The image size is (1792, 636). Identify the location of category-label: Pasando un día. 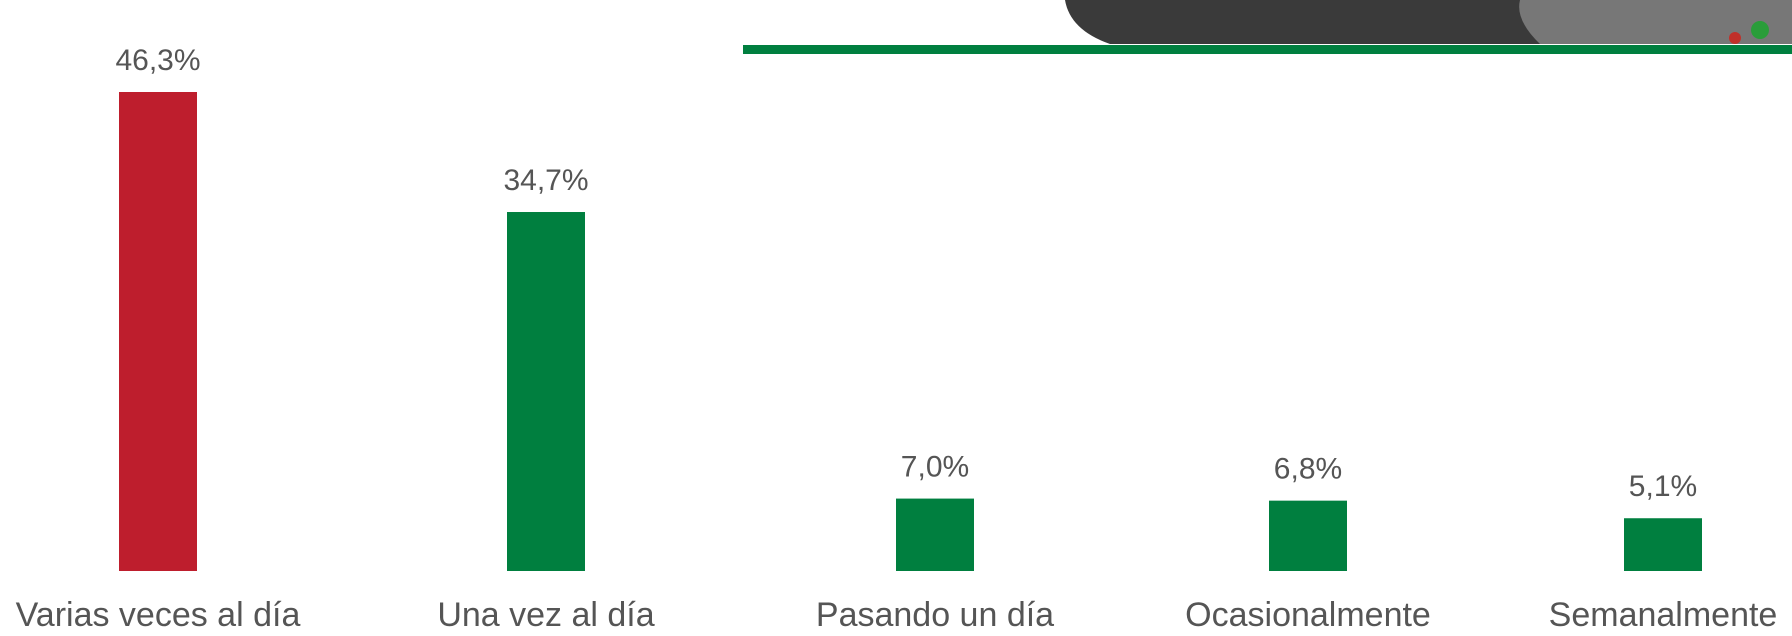
(935, 615).